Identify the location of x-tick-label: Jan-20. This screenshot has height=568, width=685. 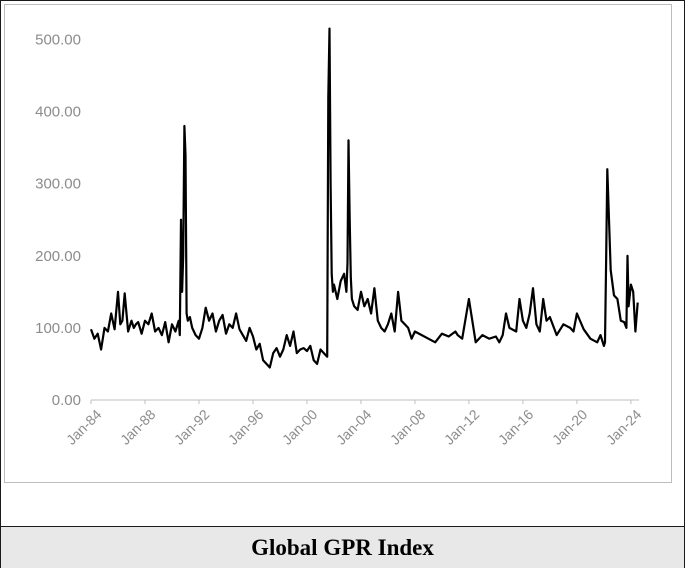
(570, 427).